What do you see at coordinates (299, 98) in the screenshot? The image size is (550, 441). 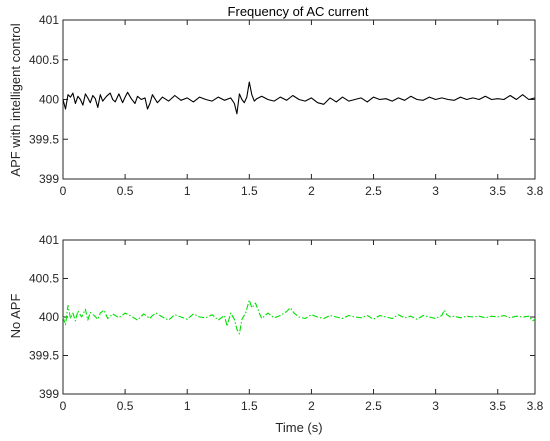 I see `series-line-apf-intelligent` at bounding box center [299, 98].